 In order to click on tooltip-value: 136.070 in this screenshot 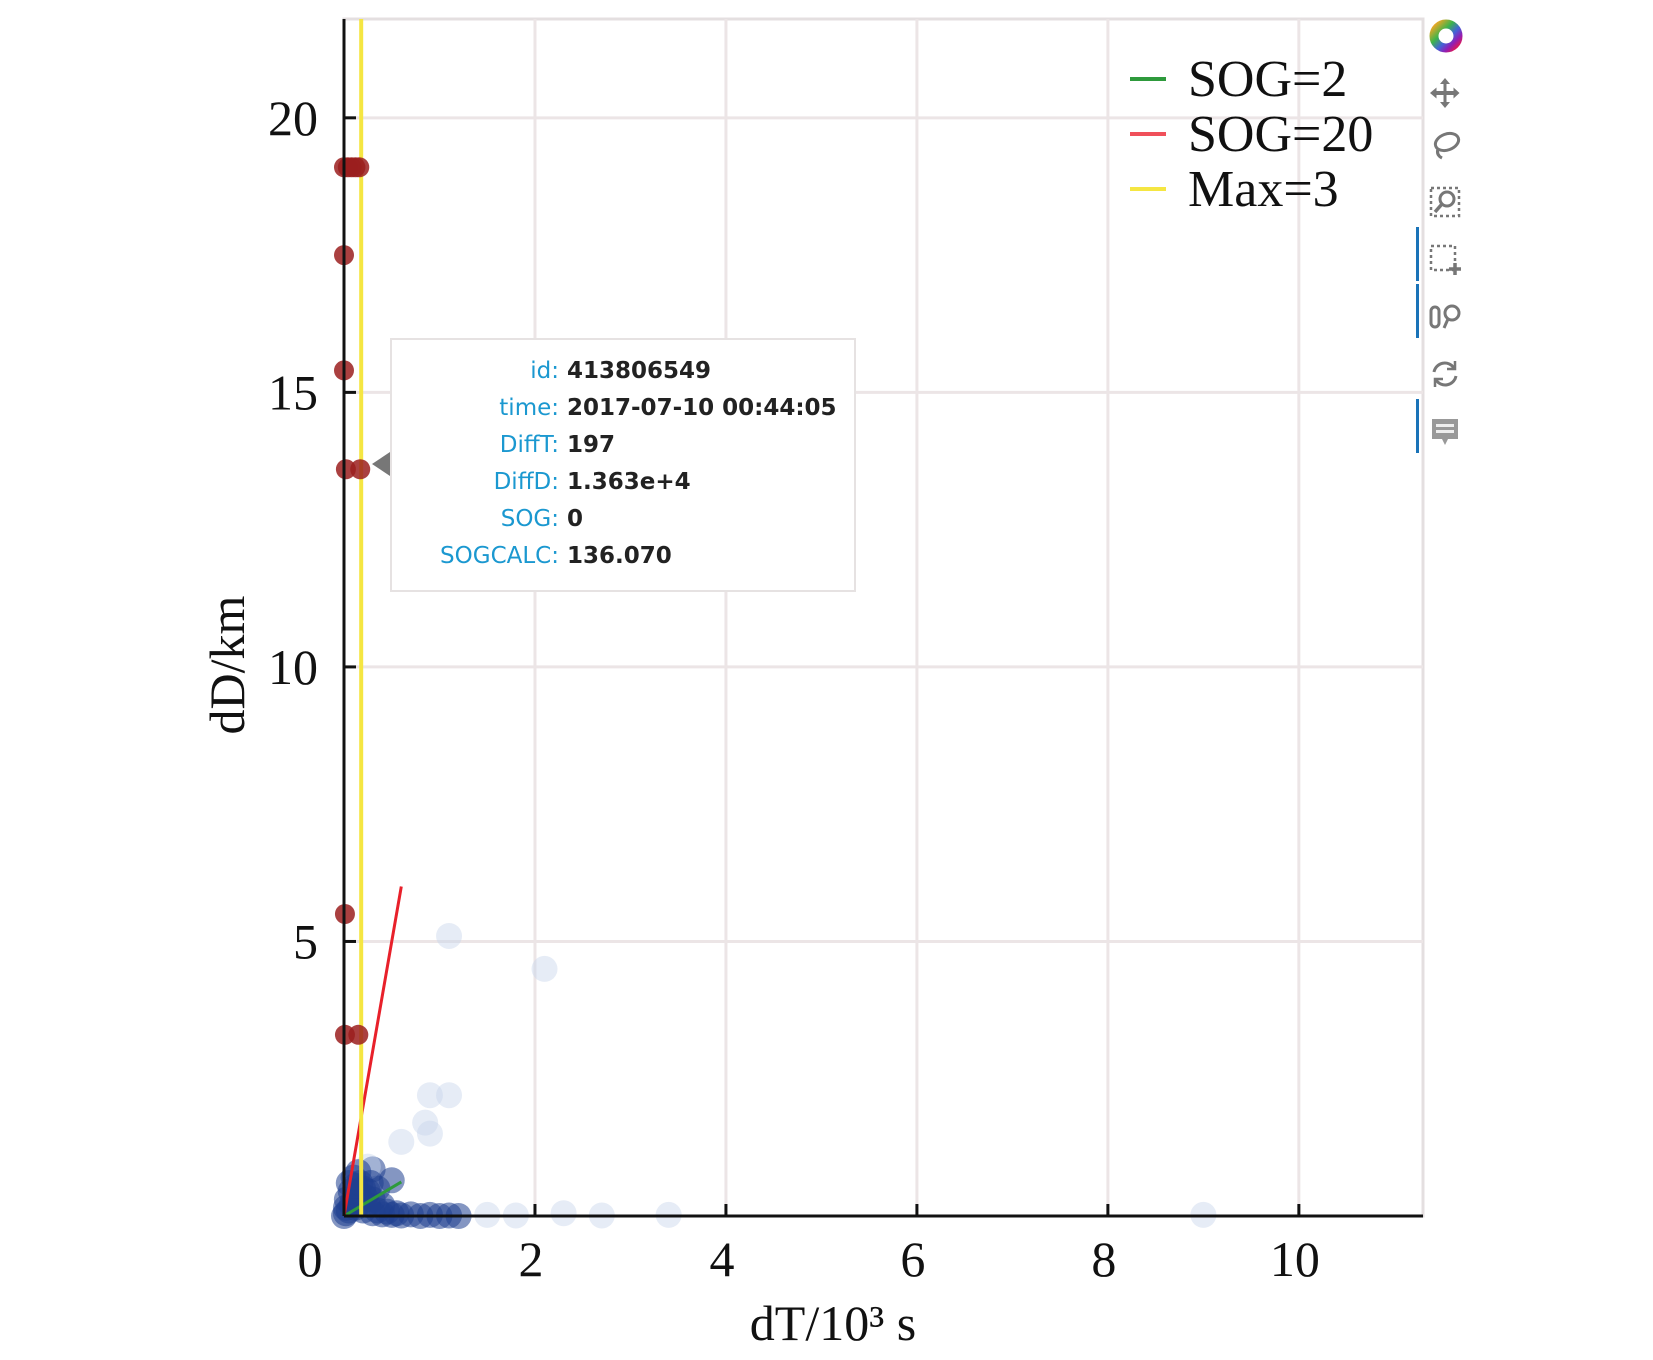, I will do `click(619, 556)`.